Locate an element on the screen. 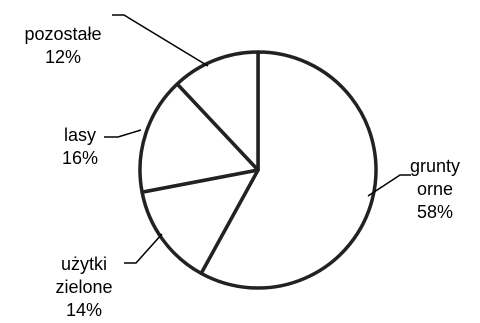 This screenshot has height=323, width=480. slice-value-1: 14% is located at coordinates (84, 310).